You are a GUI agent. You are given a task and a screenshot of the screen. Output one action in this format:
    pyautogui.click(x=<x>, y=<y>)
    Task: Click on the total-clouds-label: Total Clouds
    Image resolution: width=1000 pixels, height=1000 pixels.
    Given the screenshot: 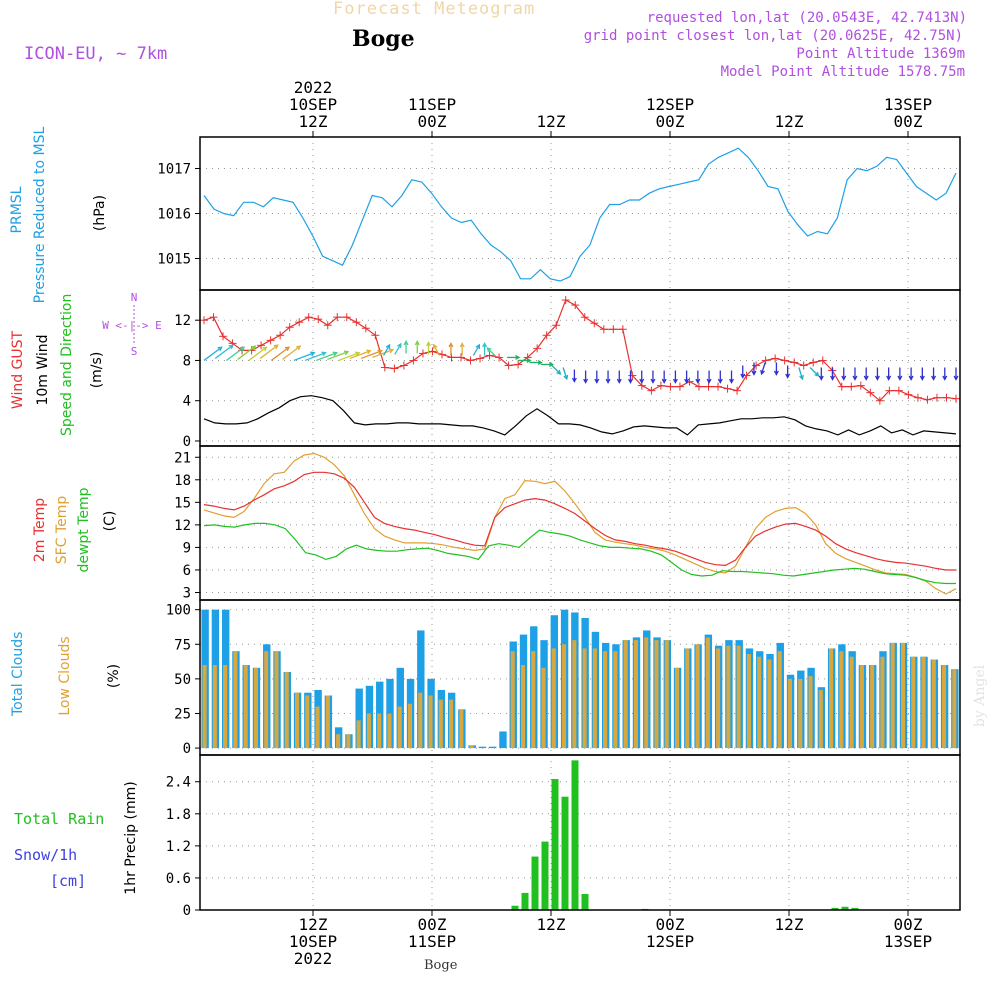 What is the action you would take?
    pyautogui.click(x=18, y=673)
    